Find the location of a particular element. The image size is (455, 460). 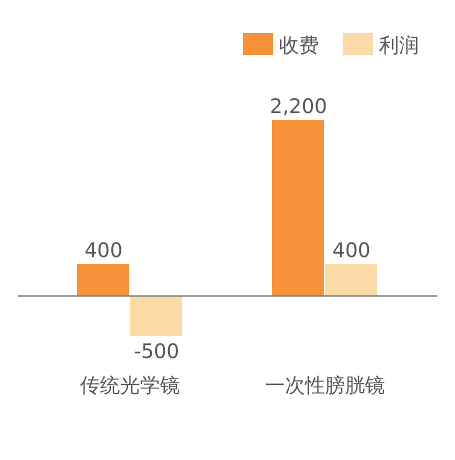

x-tick-label: 传统光学镜 is located at coordinates (130, 385).